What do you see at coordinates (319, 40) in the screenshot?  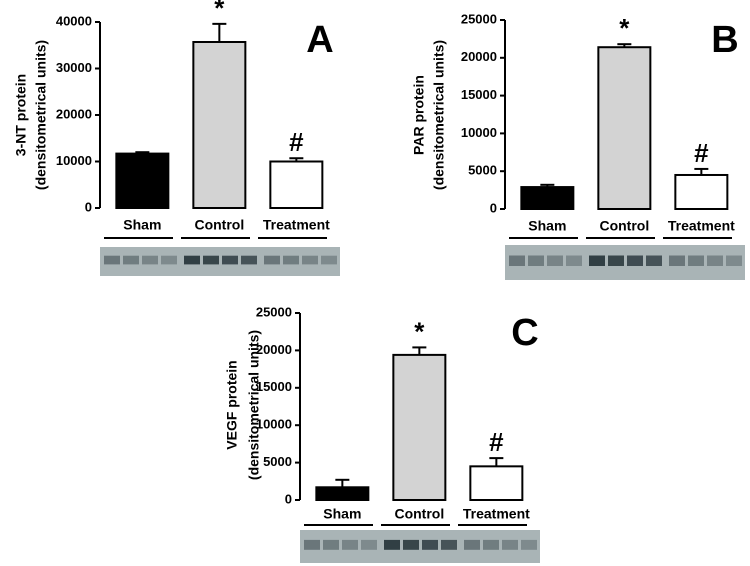 I see `panel-letter: A` at bounding box center [319, 40].